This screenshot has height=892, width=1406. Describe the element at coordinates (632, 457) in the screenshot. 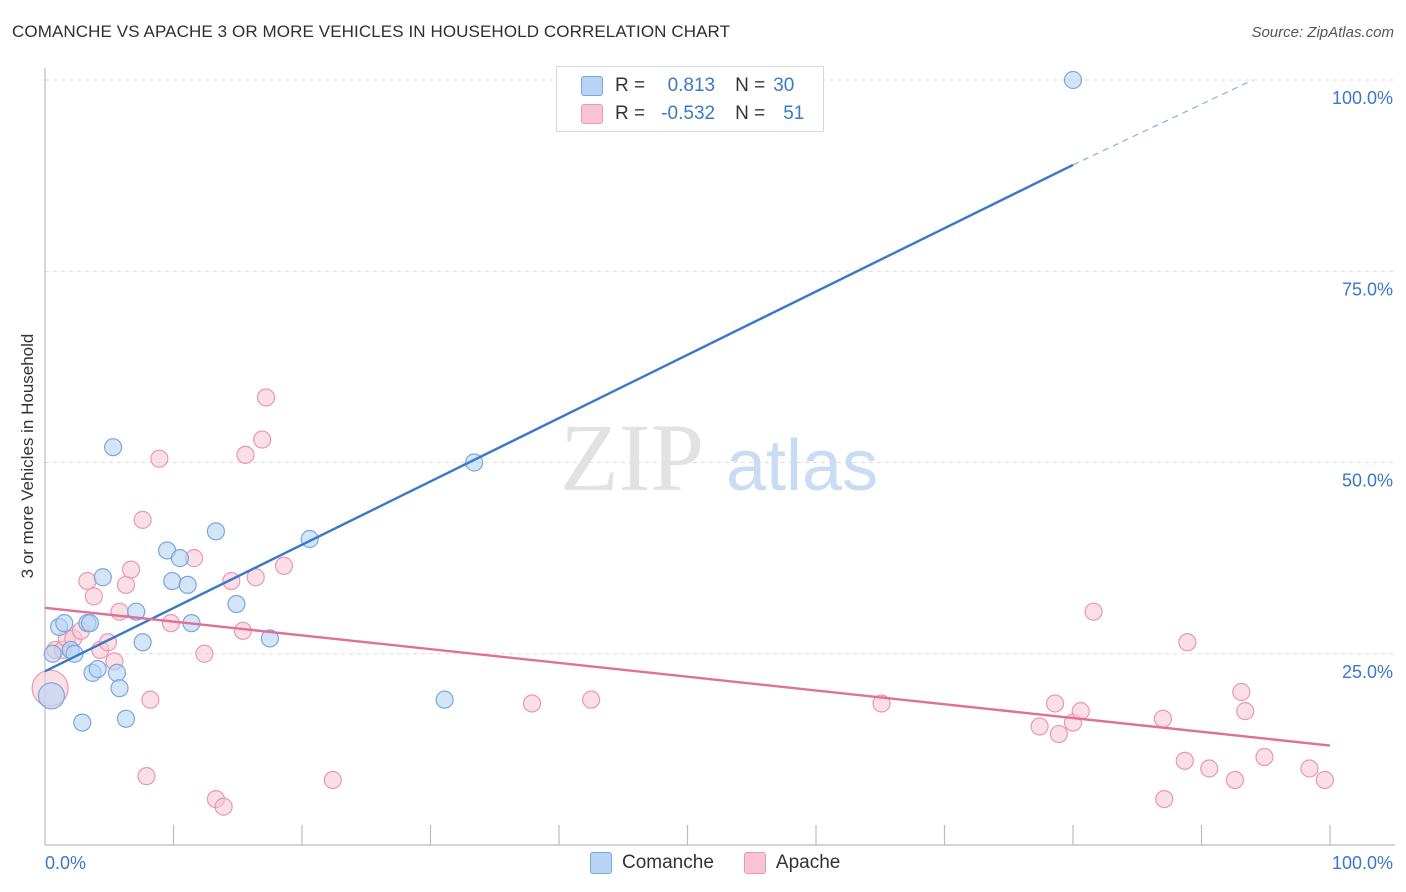

I see `watermark-zip: ZIP` at that location.